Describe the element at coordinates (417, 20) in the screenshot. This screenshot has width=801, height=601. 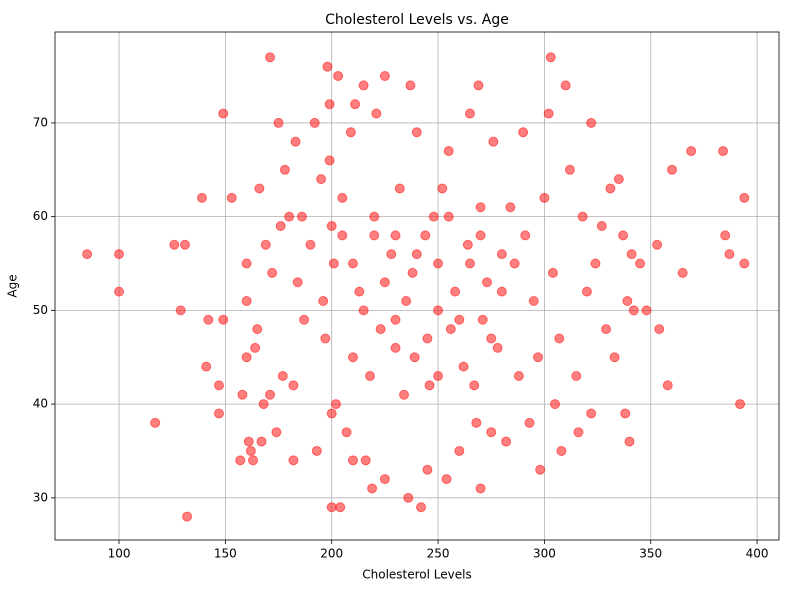
I see `chart-title: Cholesterol Levels vs. Age` at that location.